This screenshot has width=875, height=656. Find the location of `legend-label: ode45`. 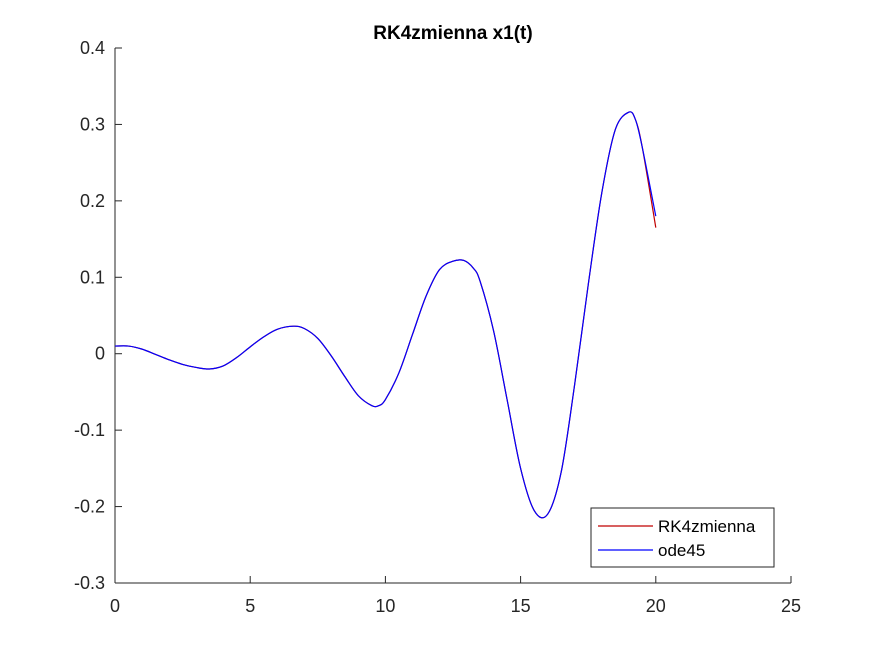

legend-label: ode45 is located at coordinates (681, 550).